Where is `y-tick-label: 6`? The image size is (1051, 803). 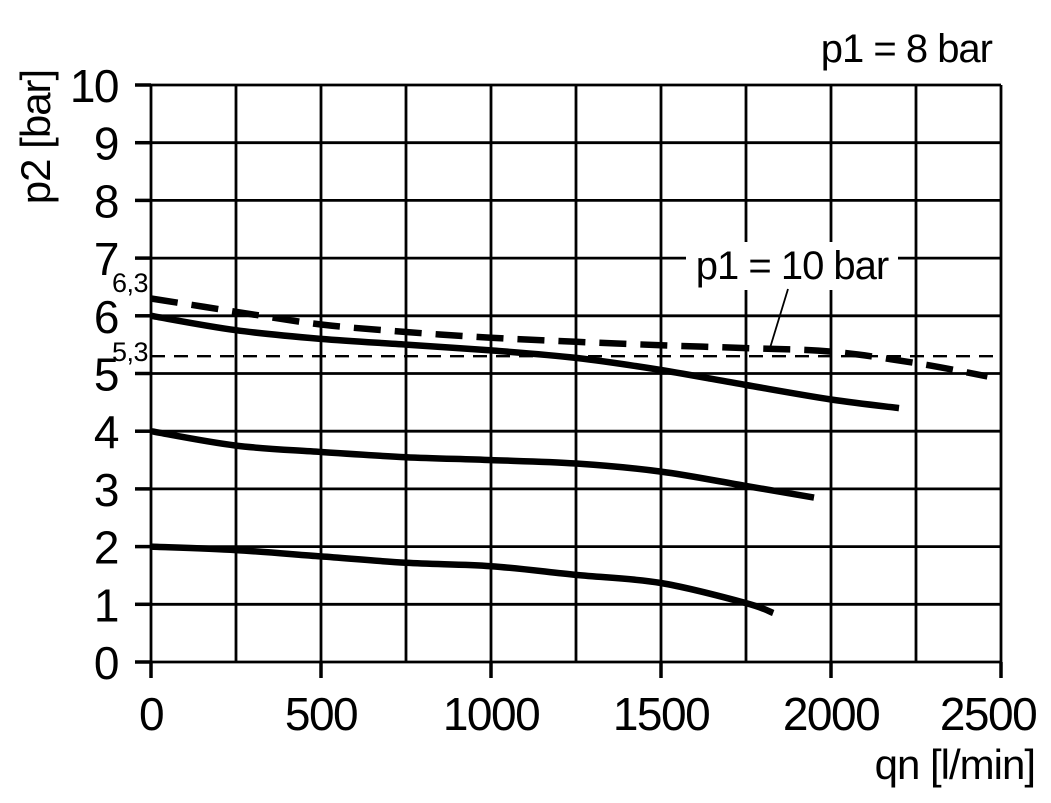 y-tick-label: 6 is located at coordinates (106, 317).